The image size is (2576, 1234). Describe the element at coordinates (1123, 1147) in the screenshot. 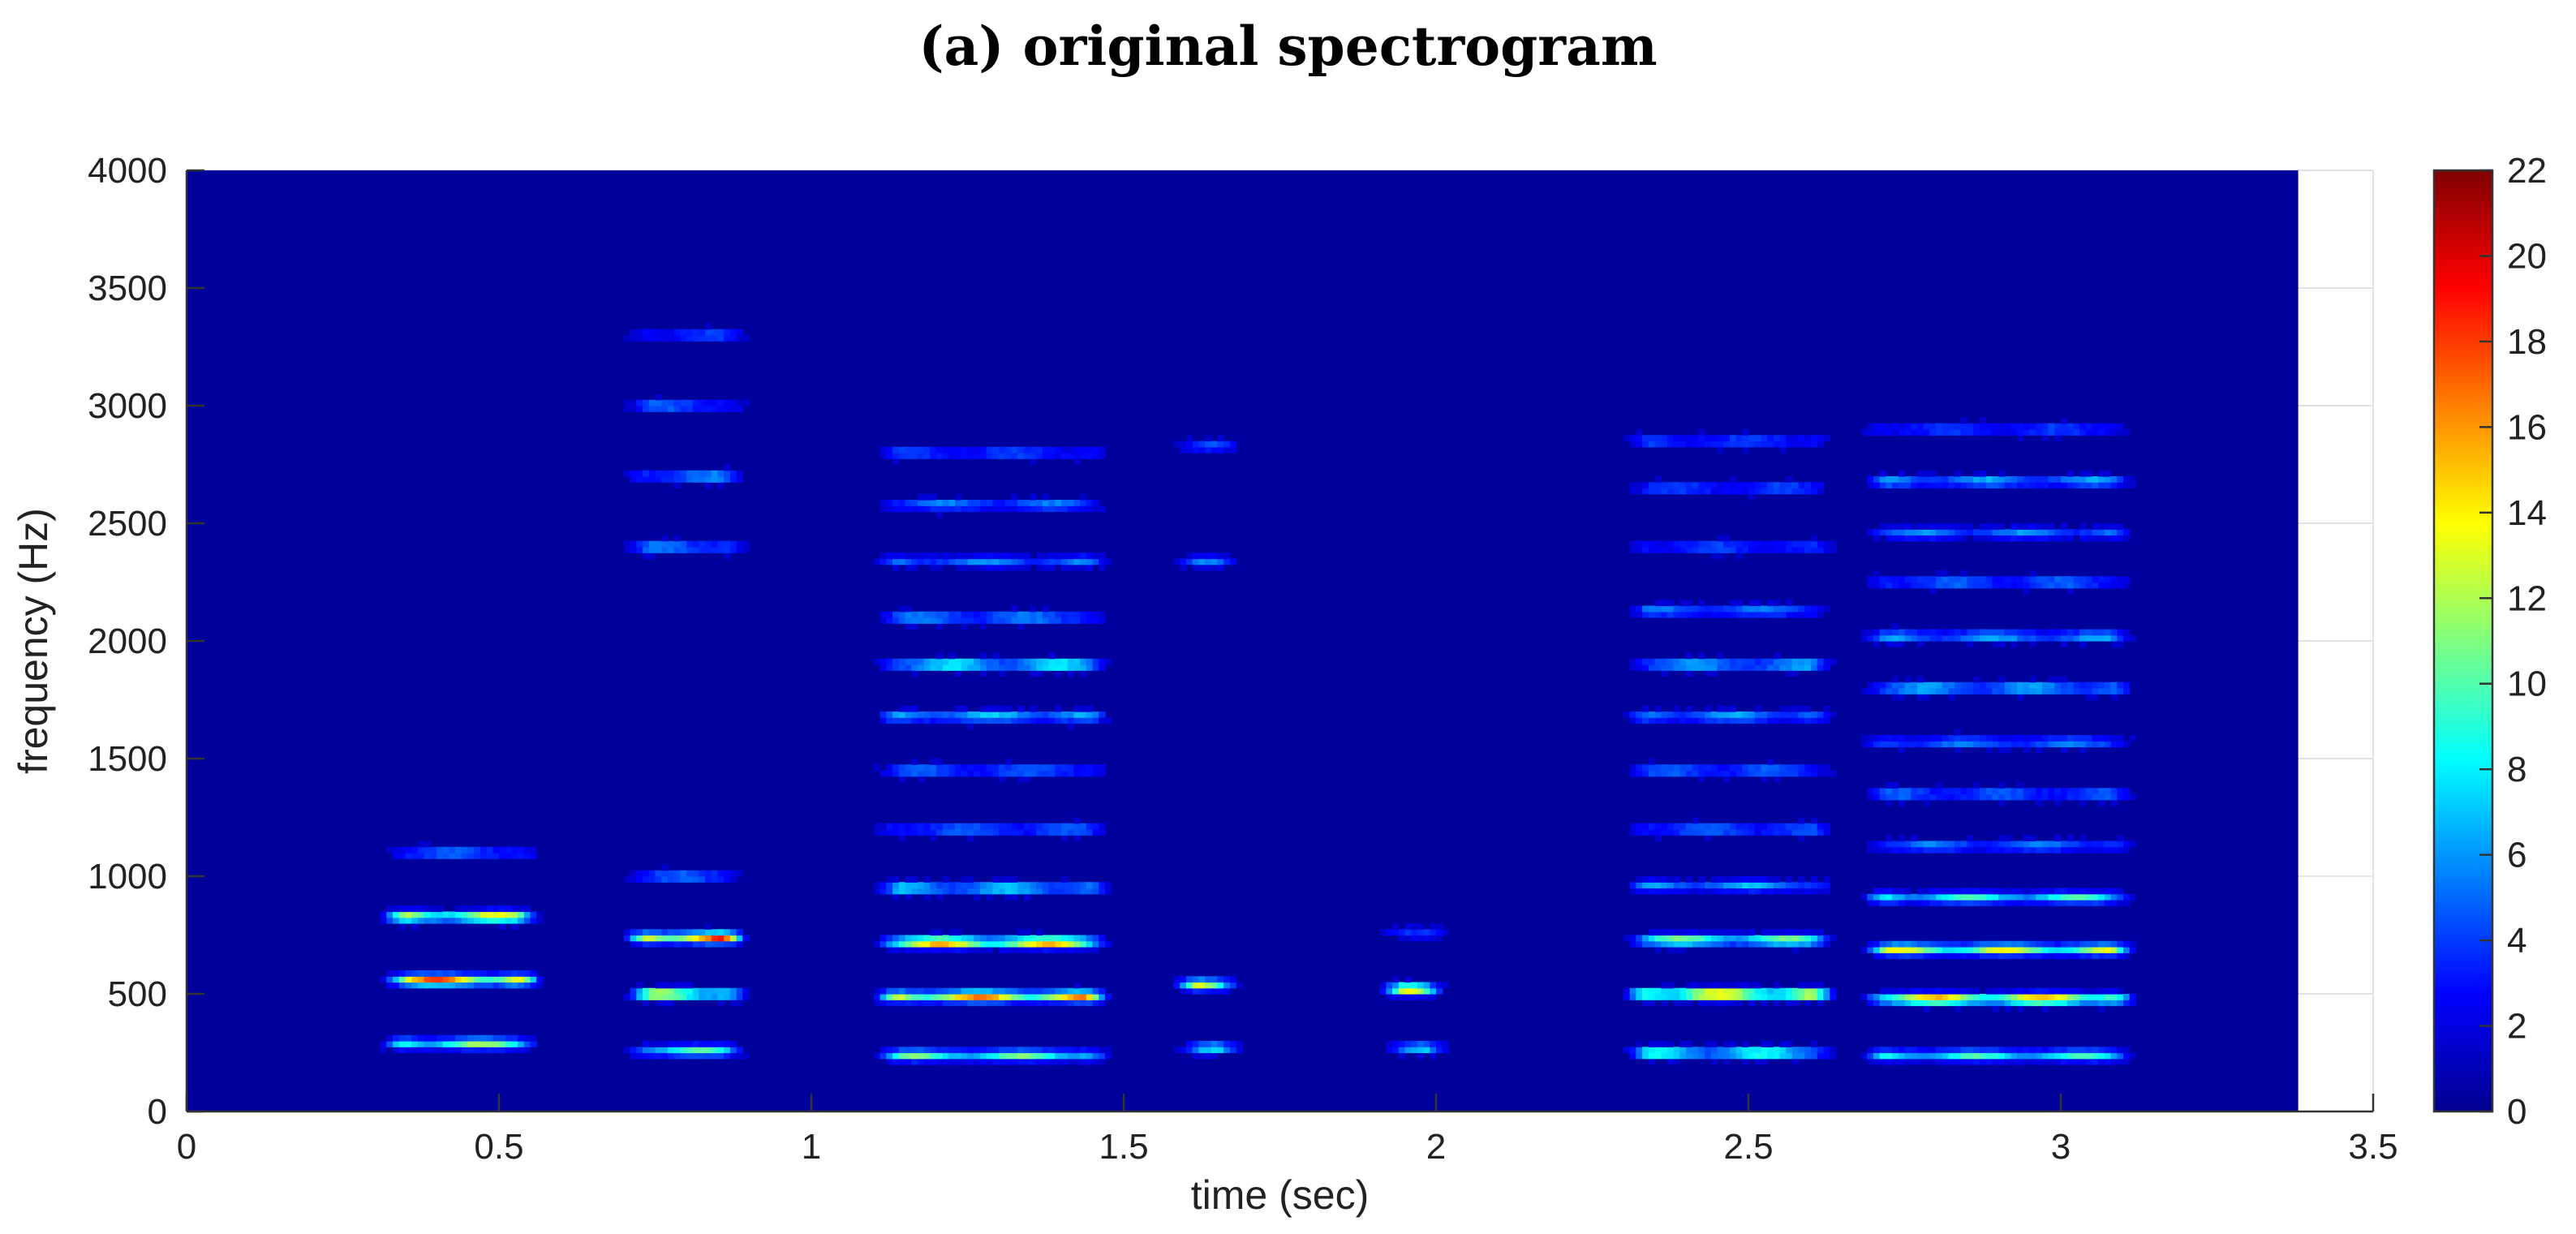

I see `x-tick-label: 1.5` at that location.